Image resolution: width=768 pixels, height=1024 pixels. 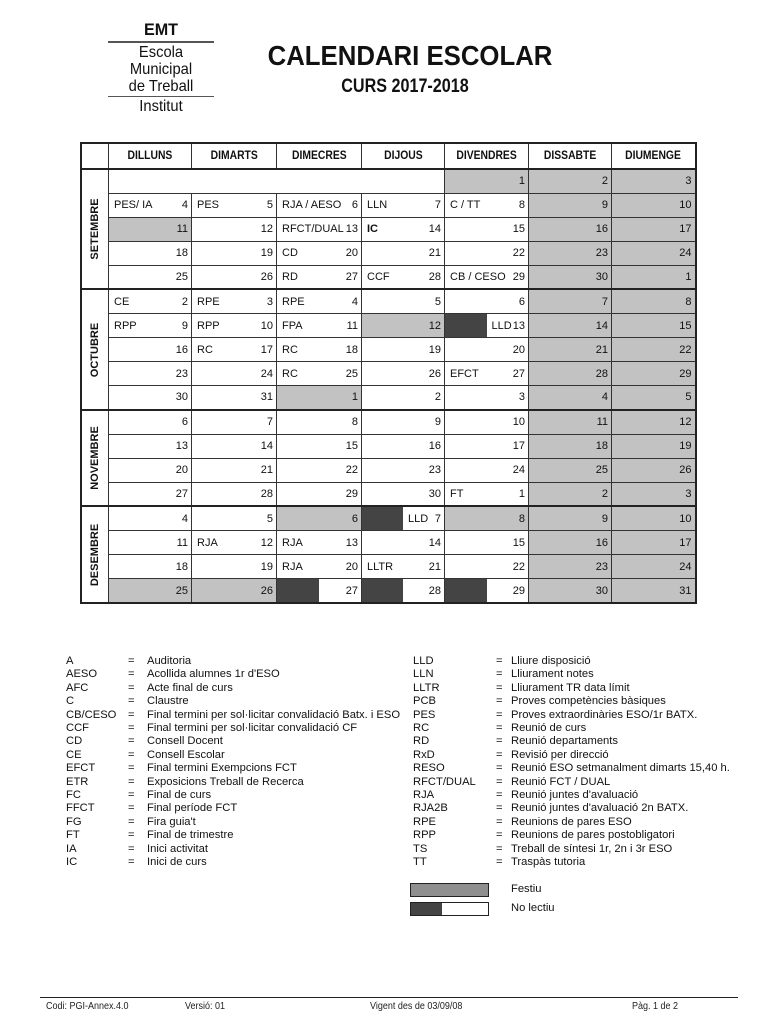 What do you see at coordinates (319, 566) in the screenshot?
I see `day-cell-content: RJA 20` at bounding box center [319, 566].